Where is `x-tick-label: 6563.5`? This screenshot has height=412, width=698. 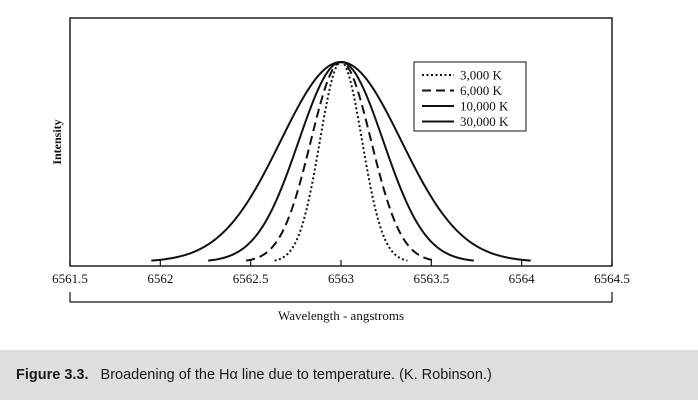
x-tick-label: 6563.5 is located at coordinates (431, 278).